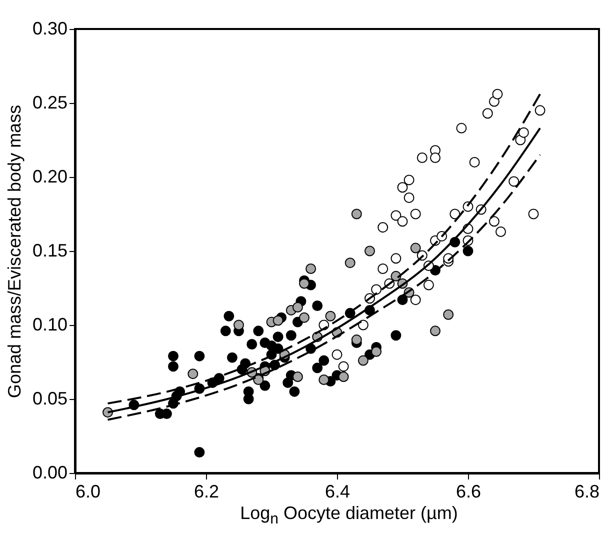  What do you see at coordinates (50, 324) in the screenshot?
I see `y-tick-label: 0.10` at bounding box center [50, 324].